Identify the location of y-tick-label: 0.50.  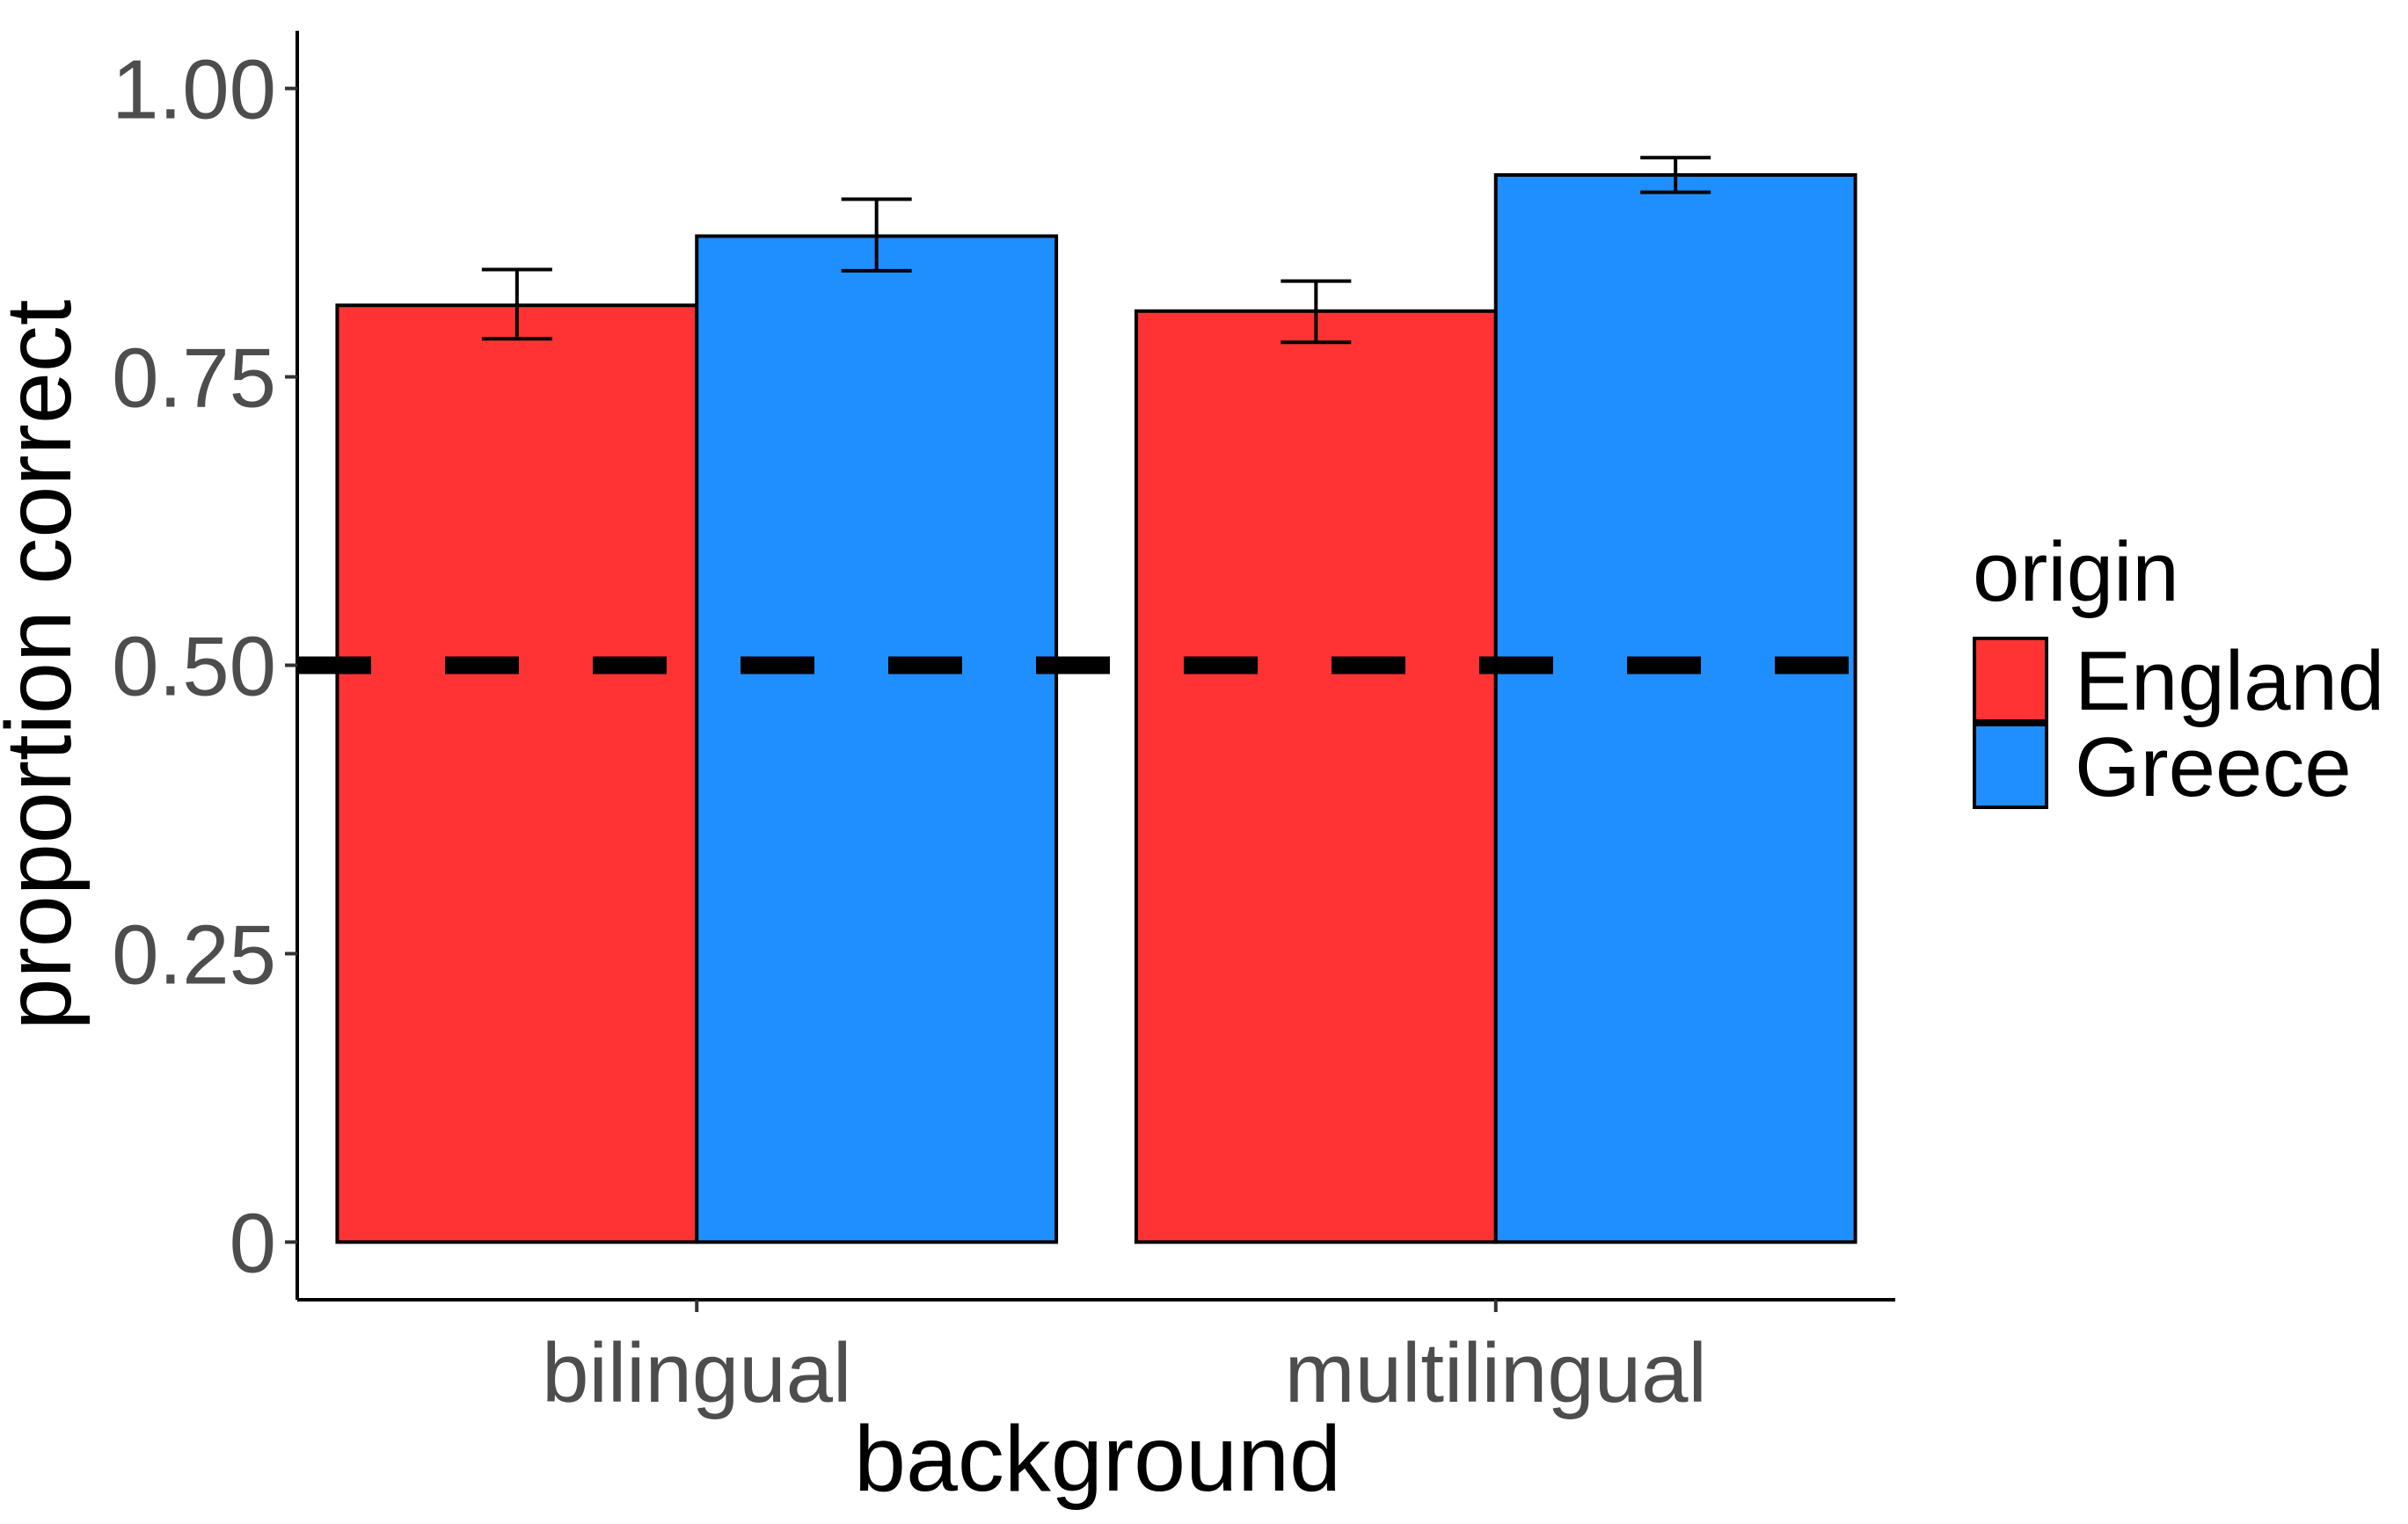
(194, 667).